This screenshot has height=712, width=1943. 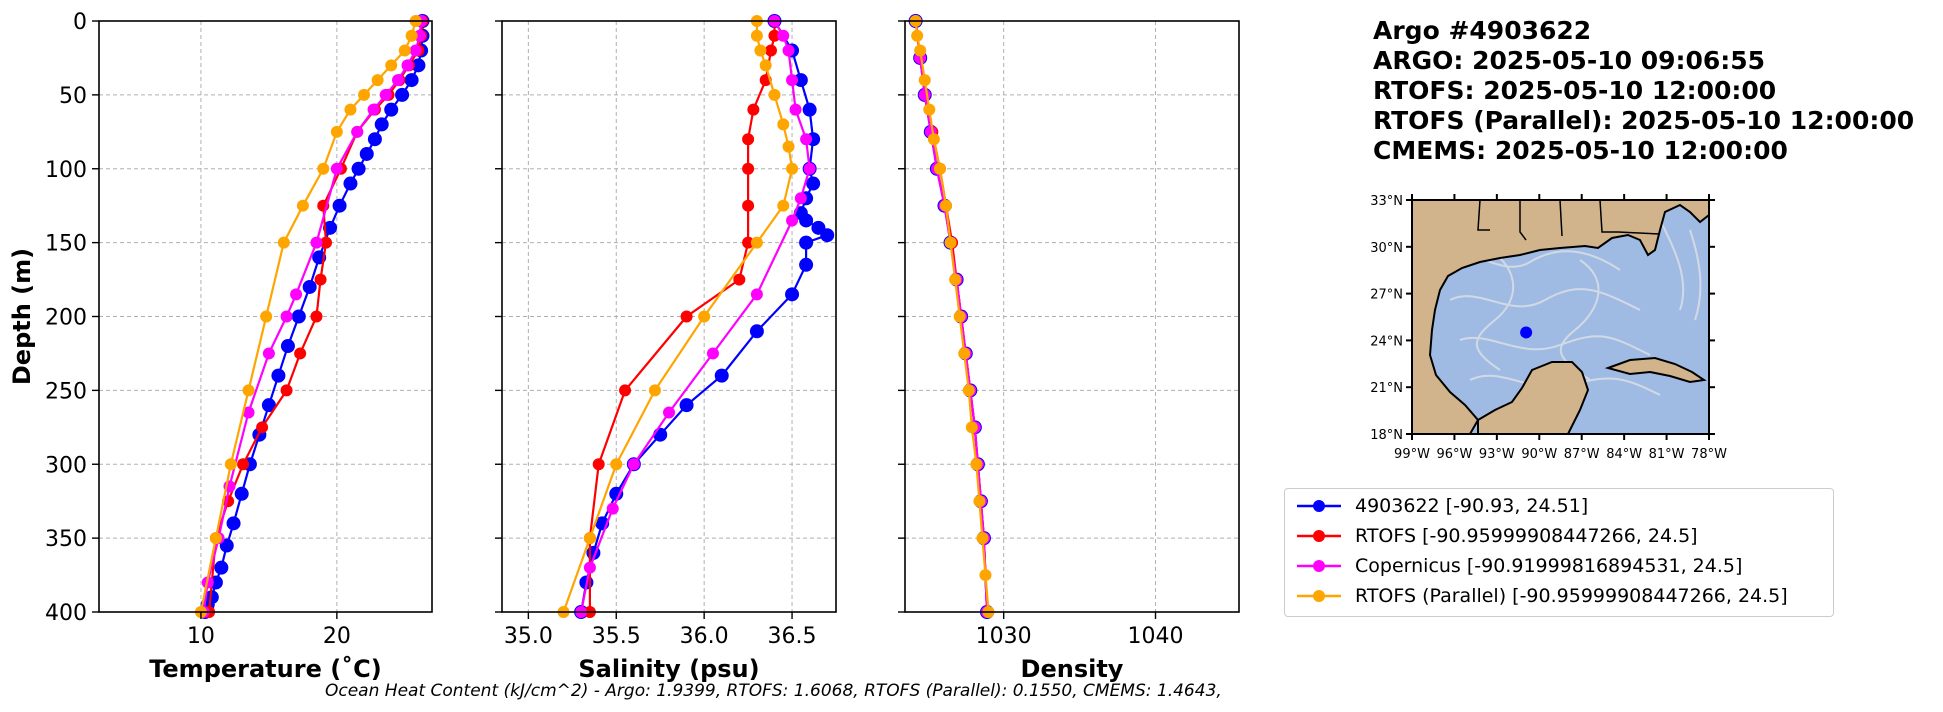 What do you see at coordinates (1386, 248) in the screenshot?
I see `map-lat-label: 30°N` at bounding box center [1386, 248].